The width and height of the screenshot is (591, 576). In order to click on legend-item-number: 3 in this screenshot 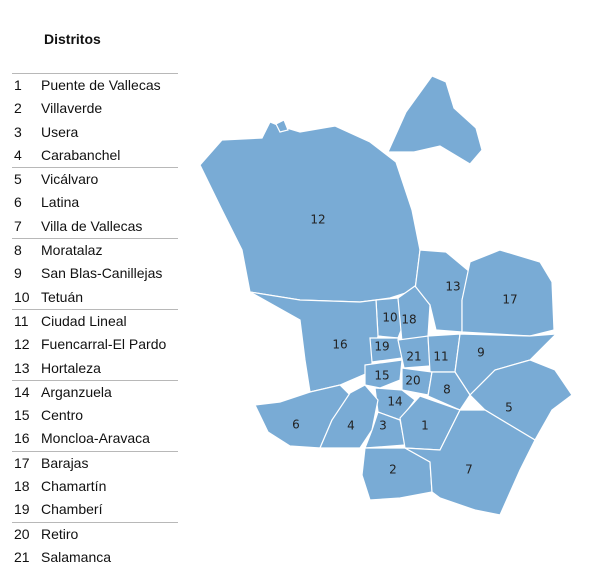, I will do `click(18, 131)`.